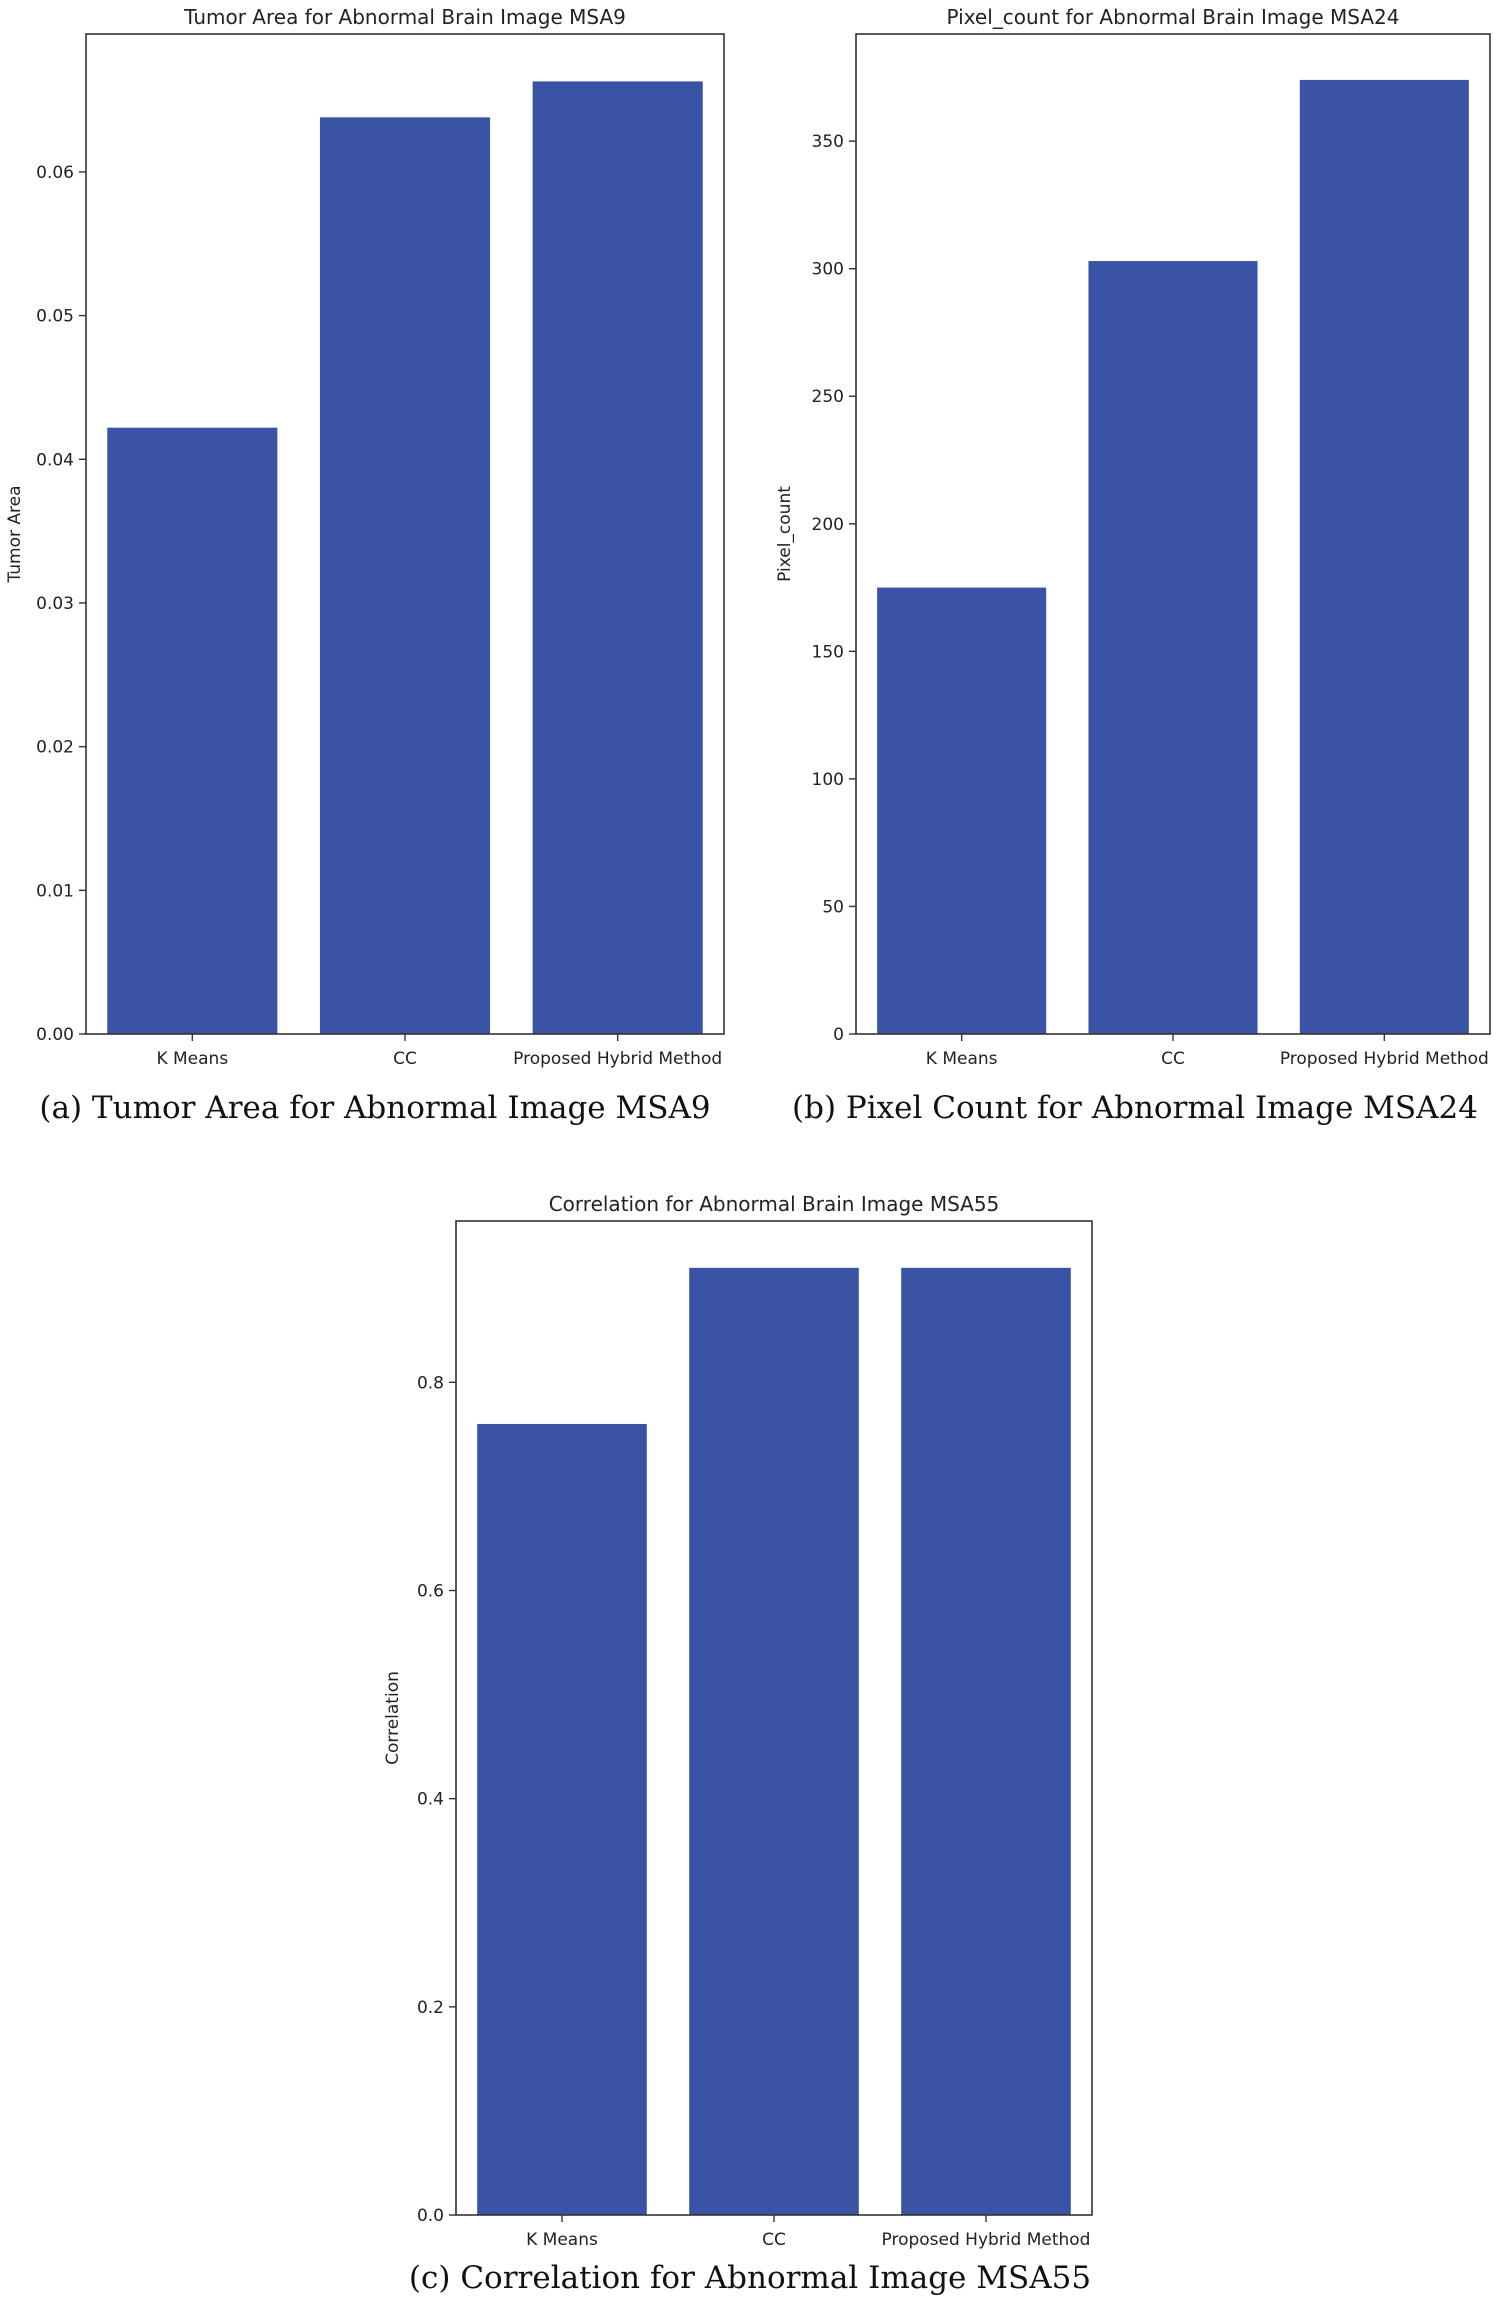 This screenshot has height=2322, width=1500. What do you see at coordinates (15, 534) in the screenshot?
I see `y-axis-label: Tumor Area` at bounding box center [15, 534].